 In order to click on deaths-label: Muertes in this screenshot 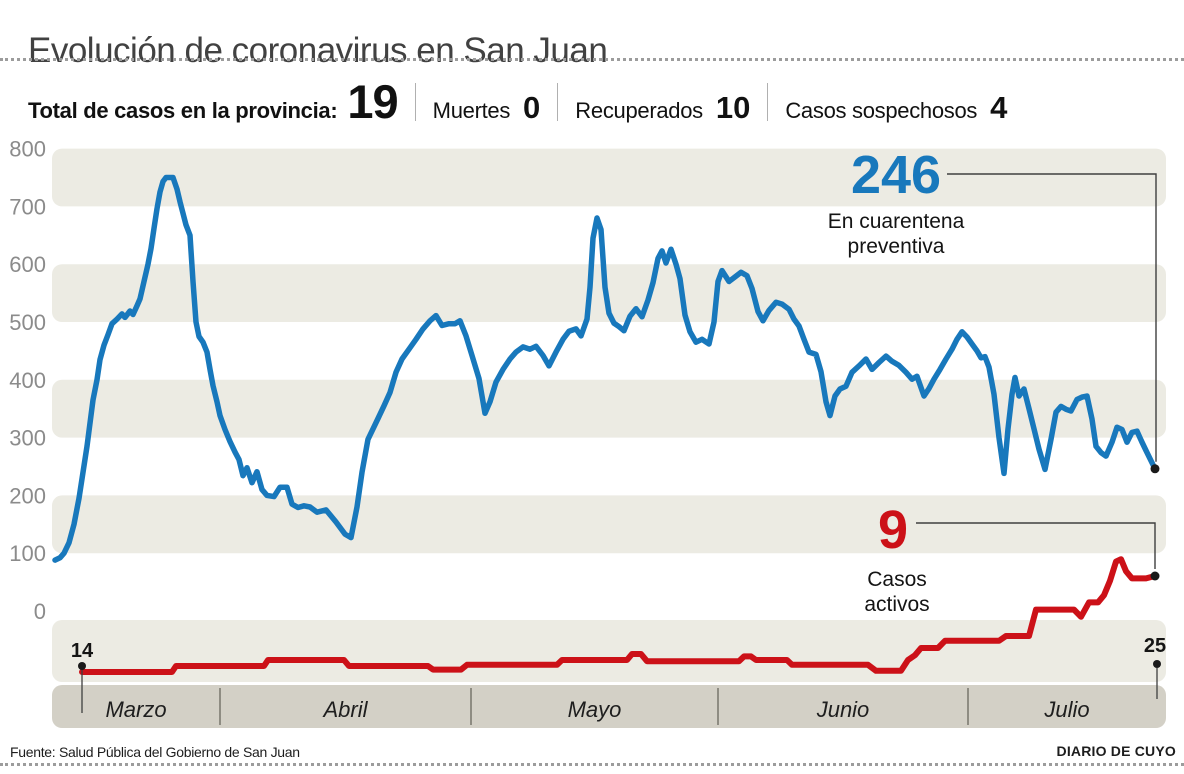, I will do `click(471, 110)`.